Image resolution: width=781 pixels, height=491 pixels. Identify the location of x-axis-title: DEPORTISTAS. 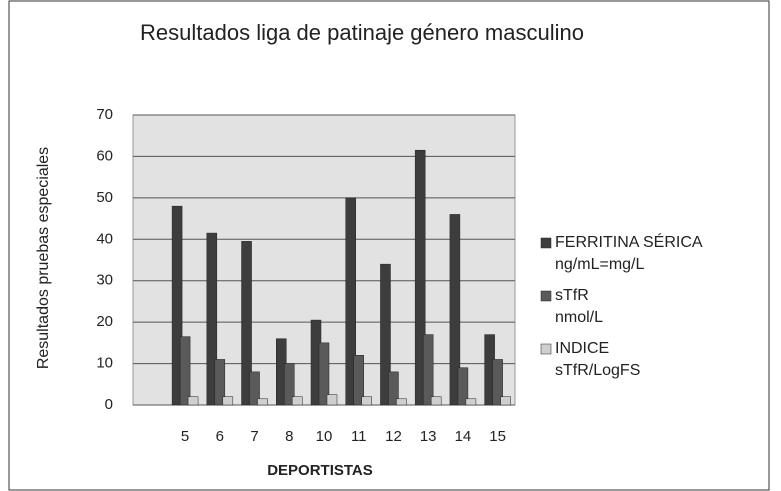
(320, 470).